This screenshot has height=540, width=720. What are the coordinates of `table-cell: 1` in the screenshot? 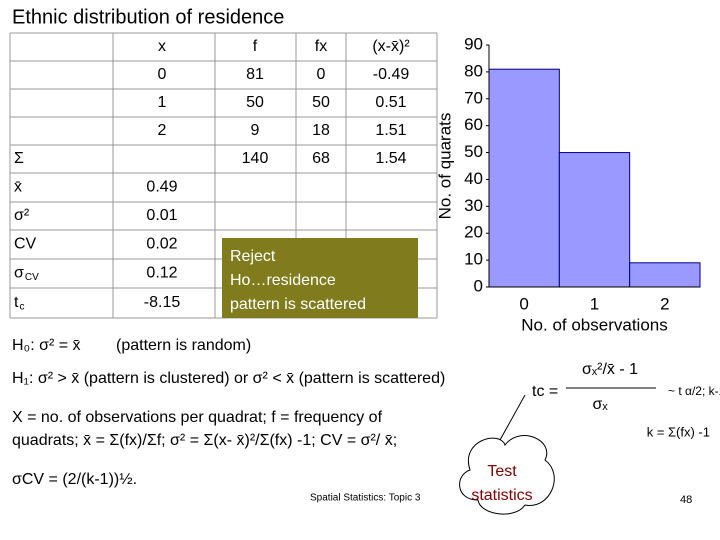 It's located at (162, 102).